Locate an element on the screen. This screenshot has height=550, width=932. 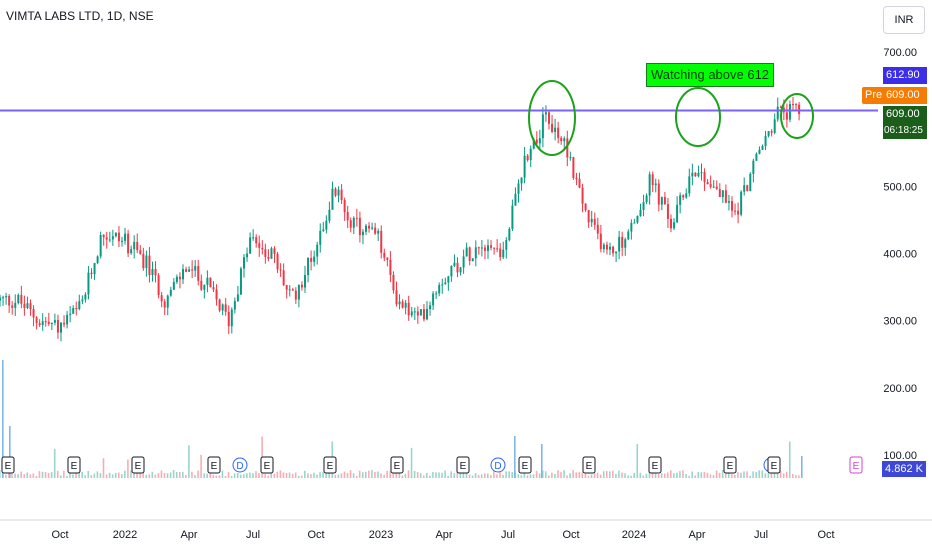
x-tick-label: 2023 is located at coordinates (381, 535).